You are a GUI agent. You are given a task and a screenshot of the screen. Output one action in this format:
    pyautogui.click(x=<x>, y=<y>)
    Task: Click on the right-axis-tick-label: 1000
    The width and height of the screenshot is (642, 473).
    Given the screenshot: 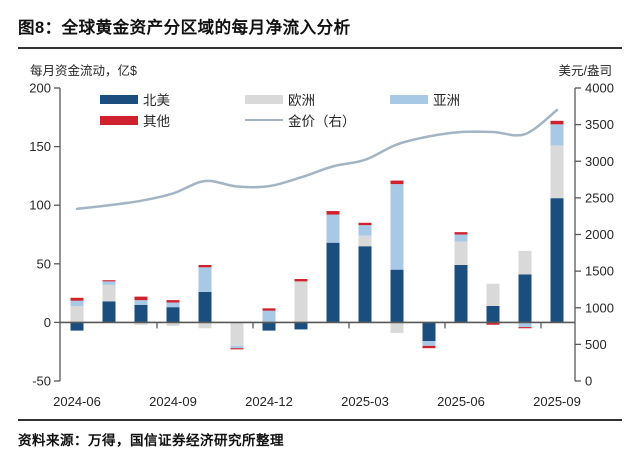 What is the action you would take?
    pyautogui.click(x=599, y=307)
    